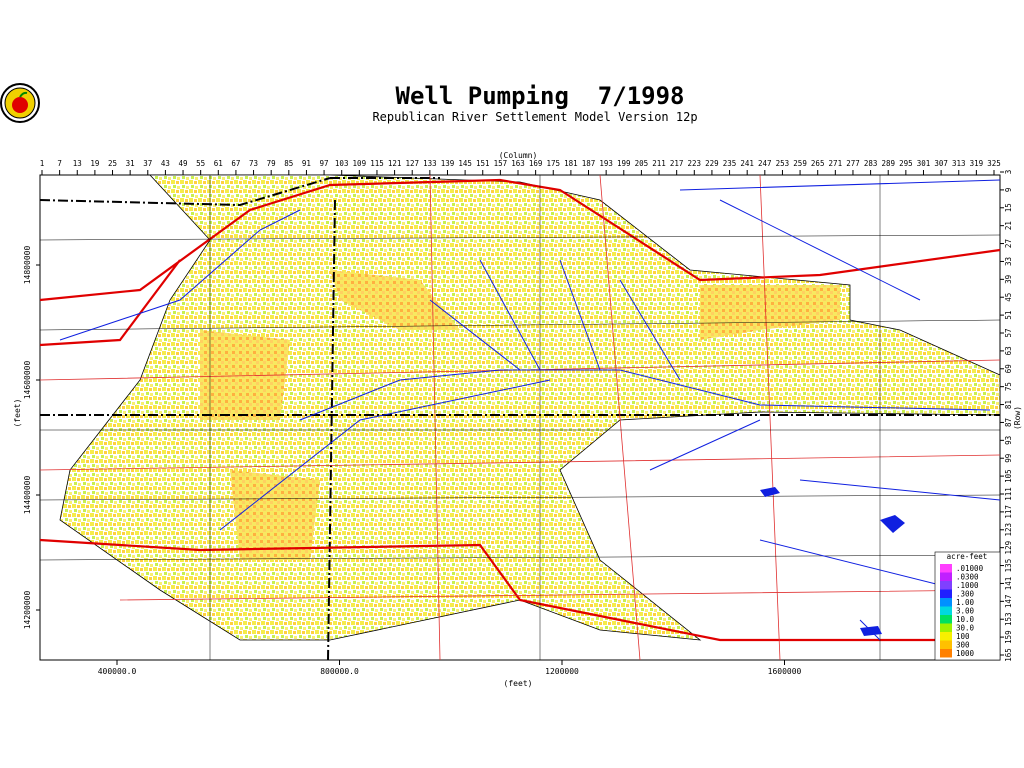  What do you see at coordinates (747, 163) in the screenshot?
I see `column-tick-label: 241` at bounding box center [747, 163].